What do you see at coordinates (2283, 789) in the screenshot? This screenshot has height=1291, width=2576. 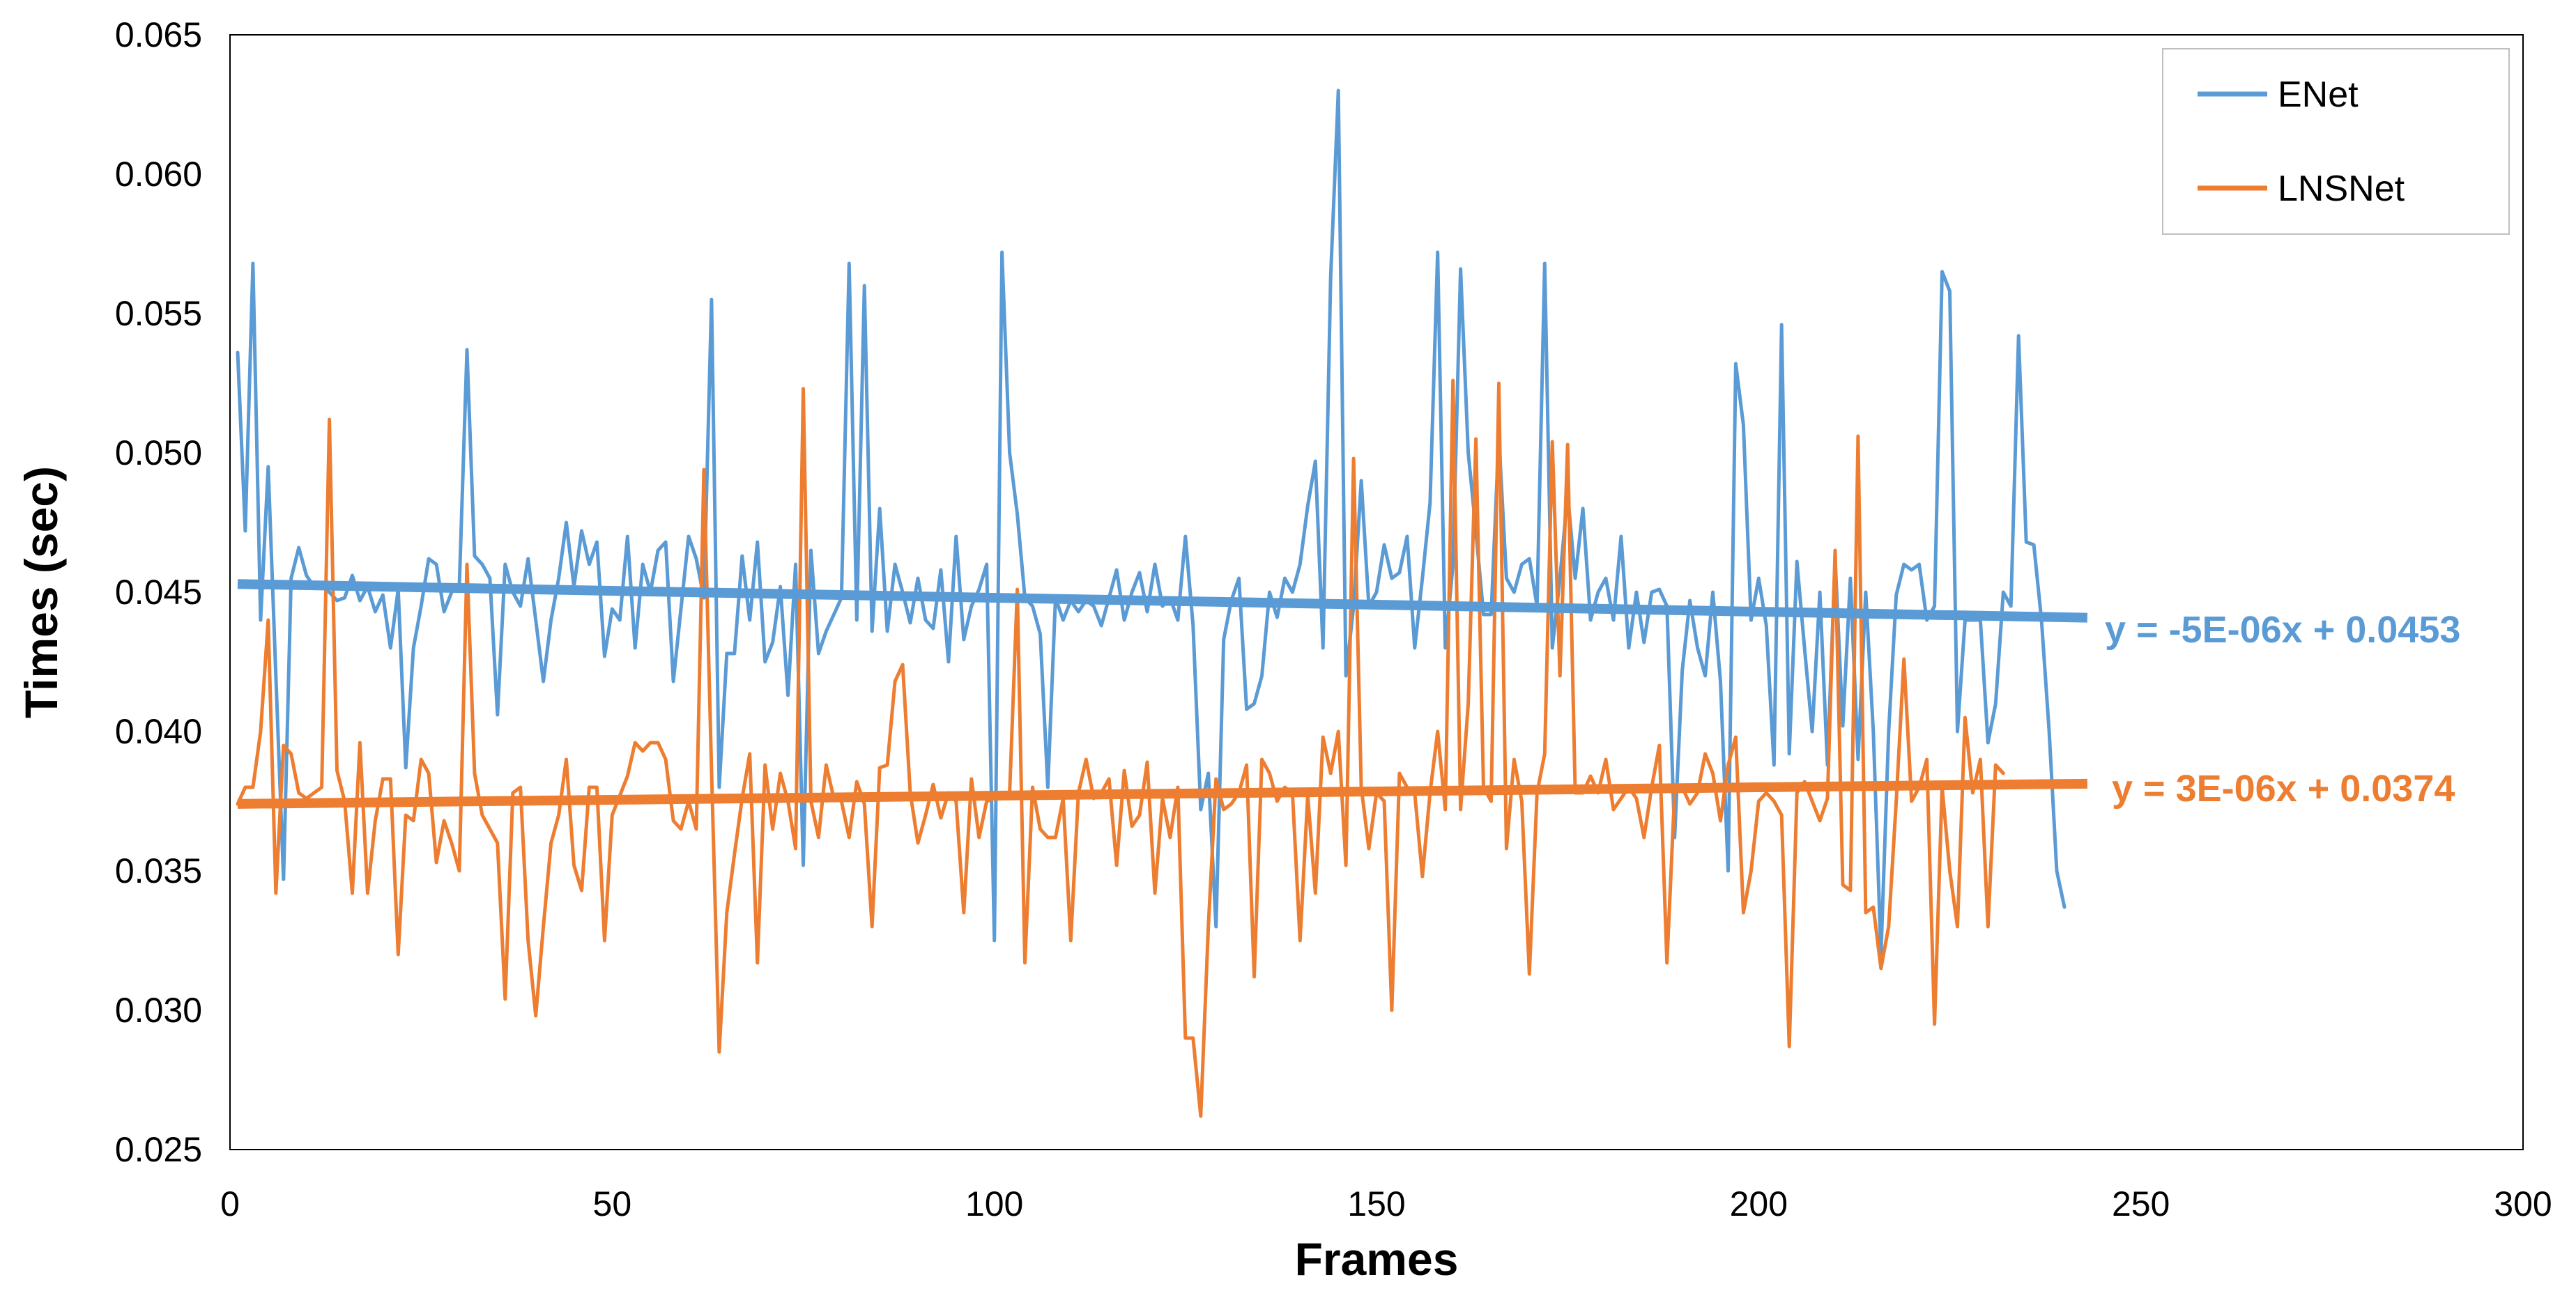 I see `trendline-equation-lnsnet: y = 3E-06x + 0.0374` at bounding box center [2283, 789].